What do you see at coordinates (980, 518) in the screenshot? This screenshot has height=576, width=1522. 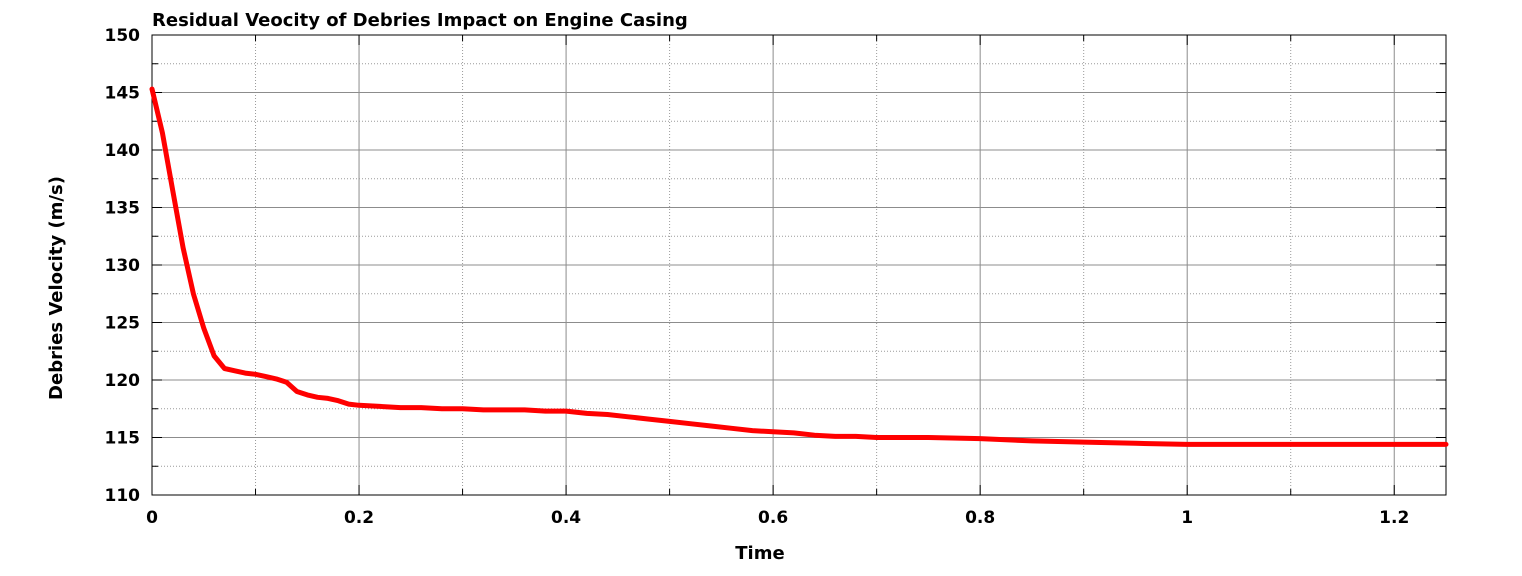 I see `x-tick-label: 0.8` at bounding box center [980, 518].